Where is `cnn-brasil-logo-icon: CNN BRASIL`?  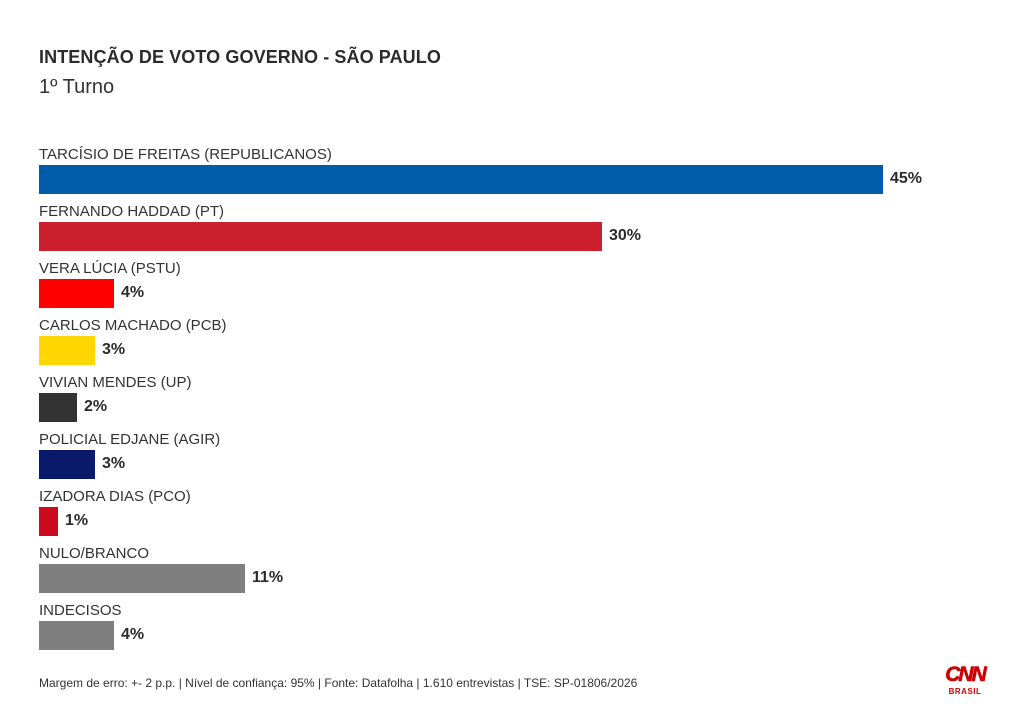
cnn-brasil-logo-icon: CNN BRASIL is located at coordinates (965, 681).